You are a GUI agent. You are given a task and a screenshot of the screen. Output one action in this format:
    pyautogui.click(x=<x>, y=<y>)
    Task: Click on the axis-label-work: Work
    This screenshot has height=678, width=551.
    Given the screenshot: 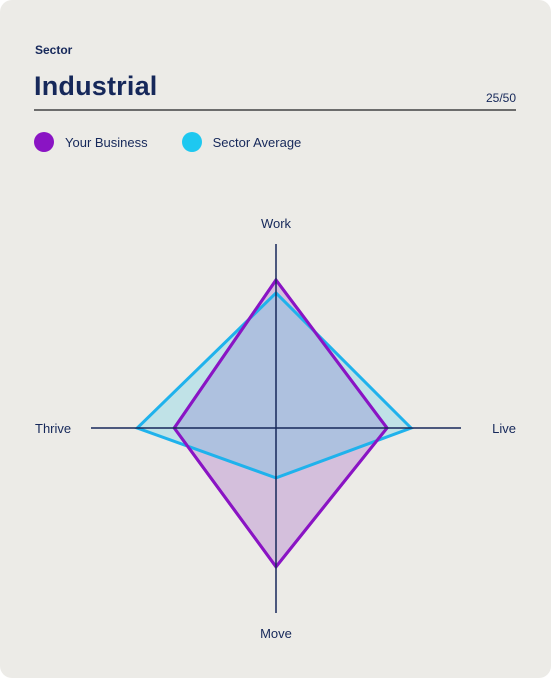 What is the action you would take?
    pyautogui.click(x=276, y=223)
    